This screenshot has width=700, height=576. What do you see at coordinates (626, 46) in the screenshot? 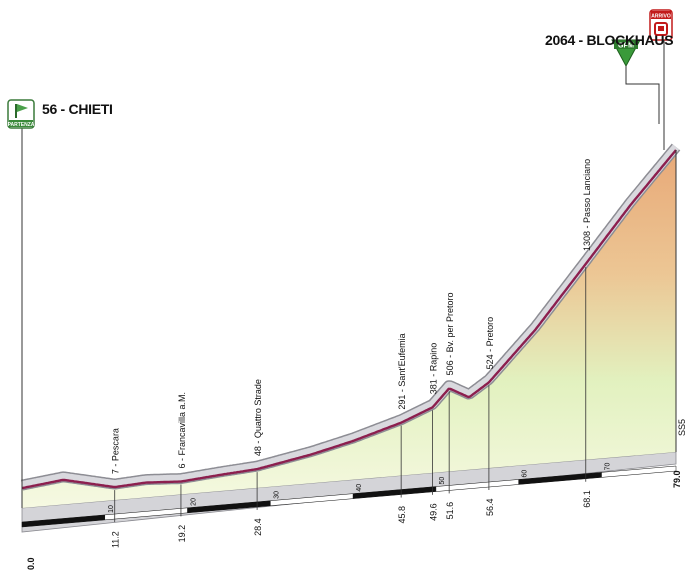
I see `gpm-badge-text: GPM` at bounding box center [626, 46].